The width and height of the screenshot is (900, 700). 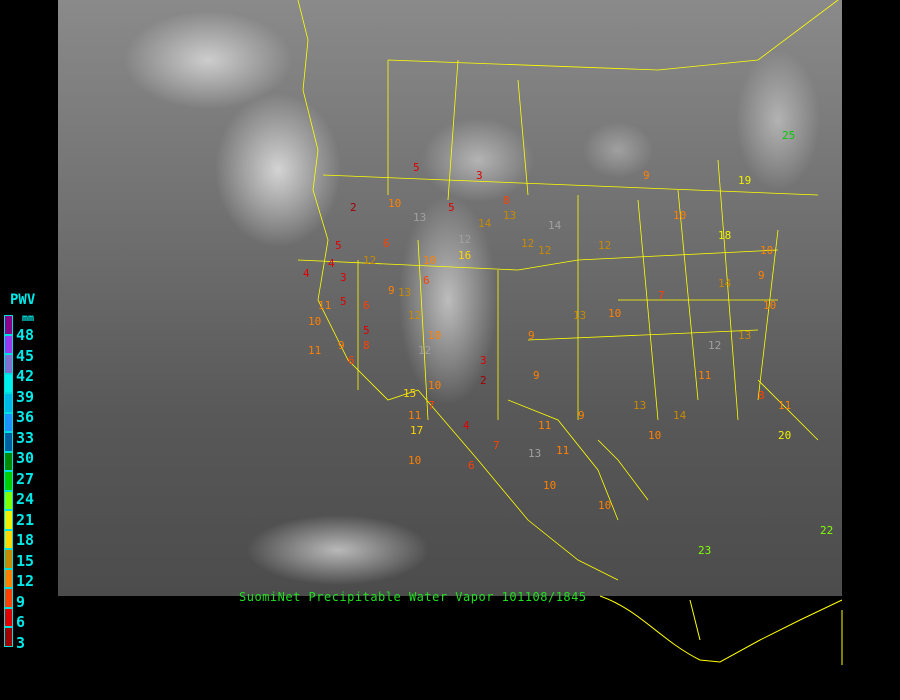 What do you see at coordinates (25, 458) in the screenshot?
I see `legend-label: 30` at bounding box center [25, 458].